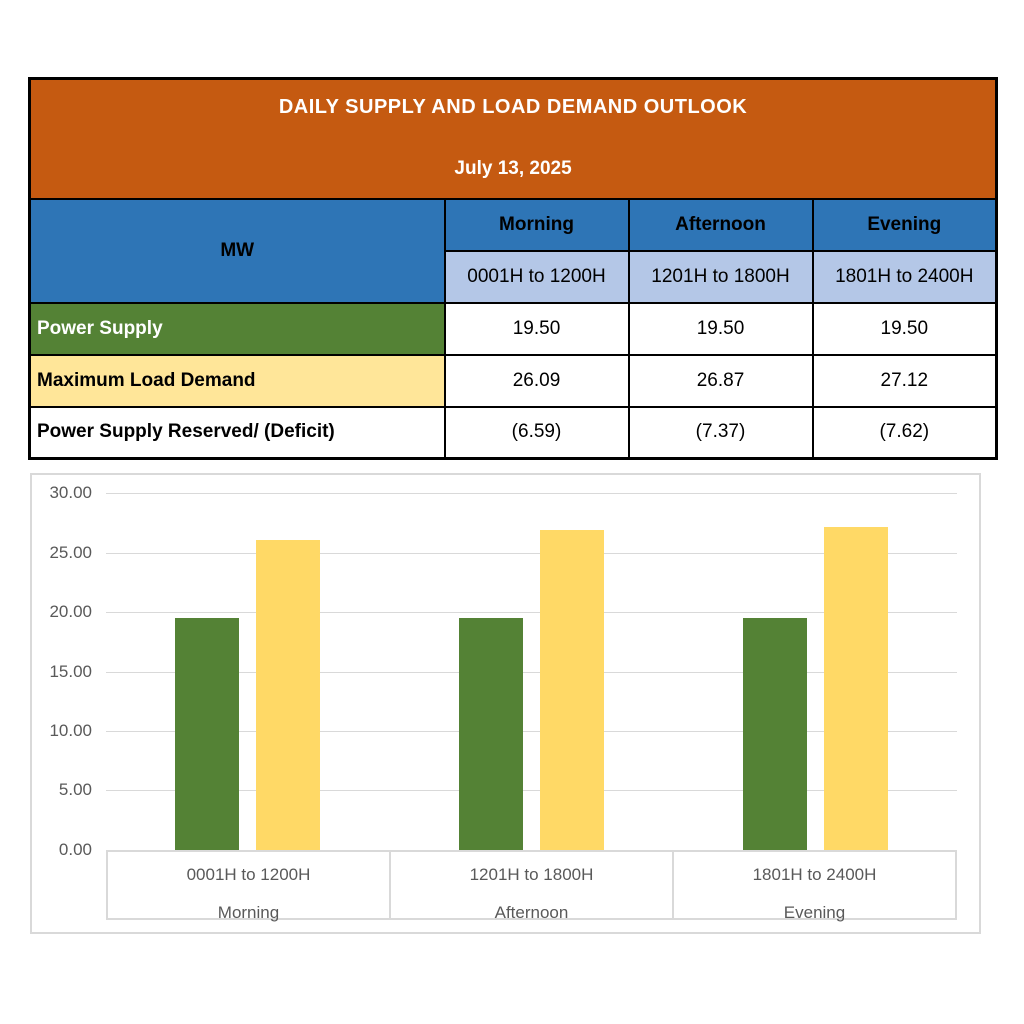  What do you see at coordinates (248, 887) in the screenshot?
I see `x-category-morning: 0001H to 1200H Morning` at bounding box center [248, 887].